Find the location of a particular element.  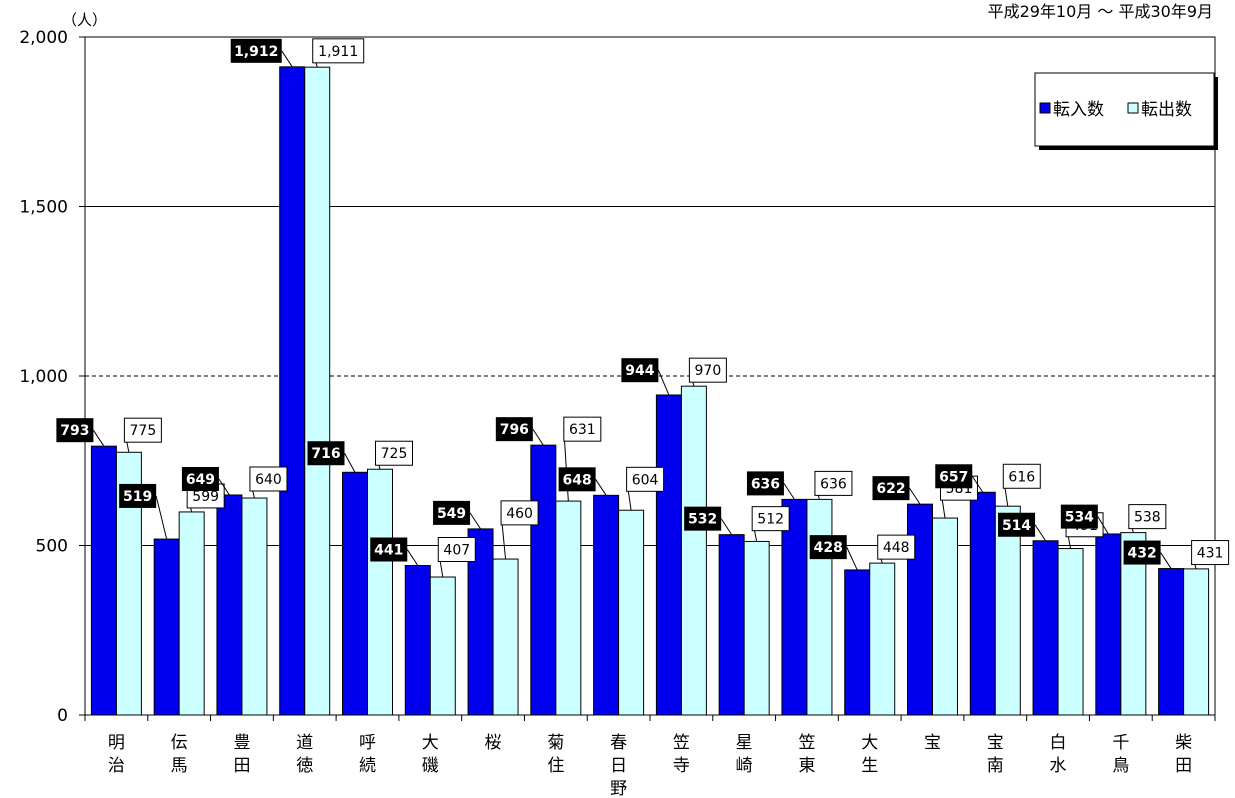

category-label-6: 桜 is located at coordinates (493, 743).